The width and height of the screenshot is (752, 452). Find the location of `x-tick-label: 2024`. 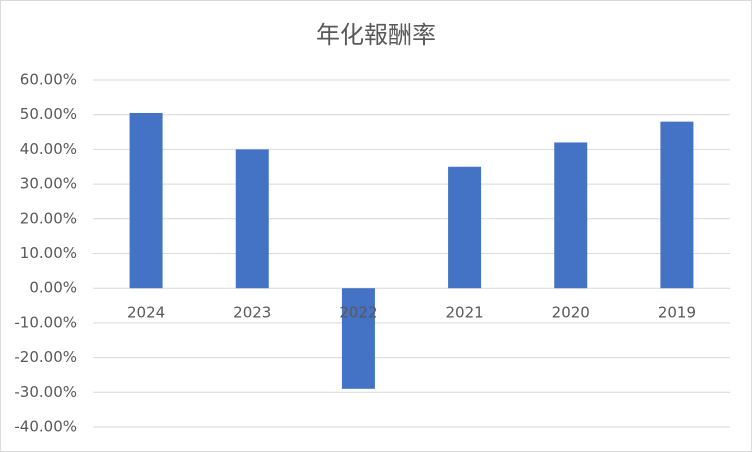

x-tick-label: 2024 is located at coordinates (146, 313).